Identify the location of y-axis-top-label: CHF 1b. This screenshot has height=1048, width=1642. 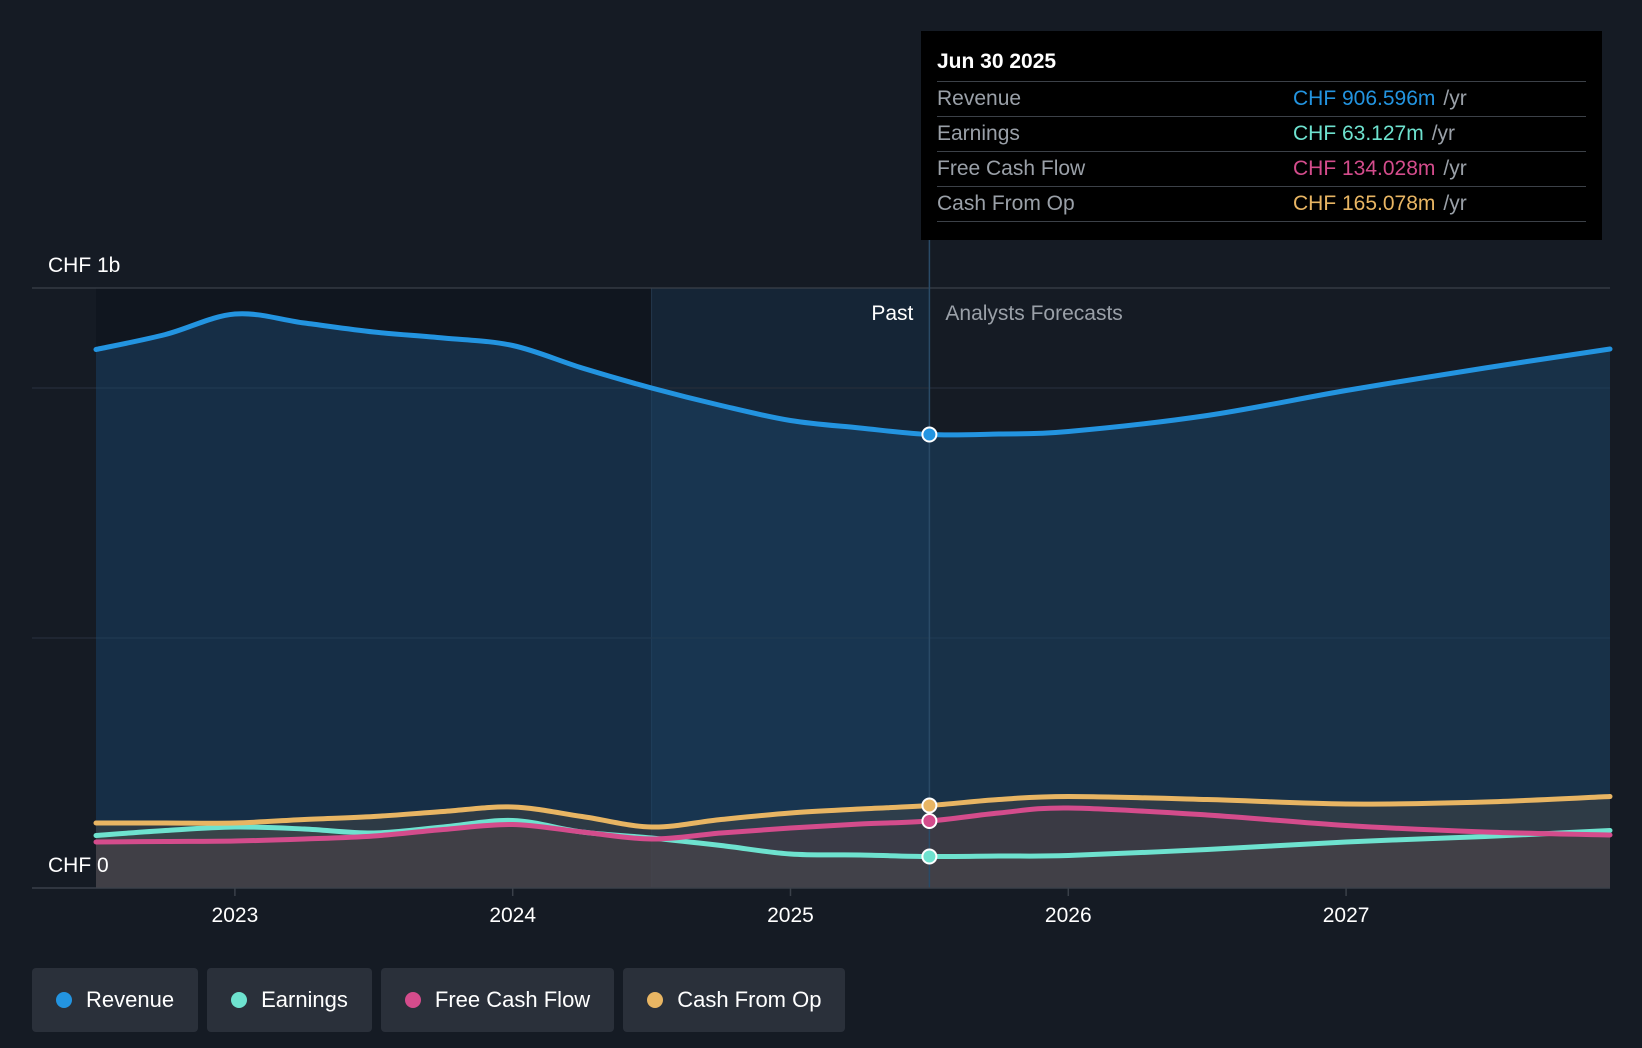
(84, 265).